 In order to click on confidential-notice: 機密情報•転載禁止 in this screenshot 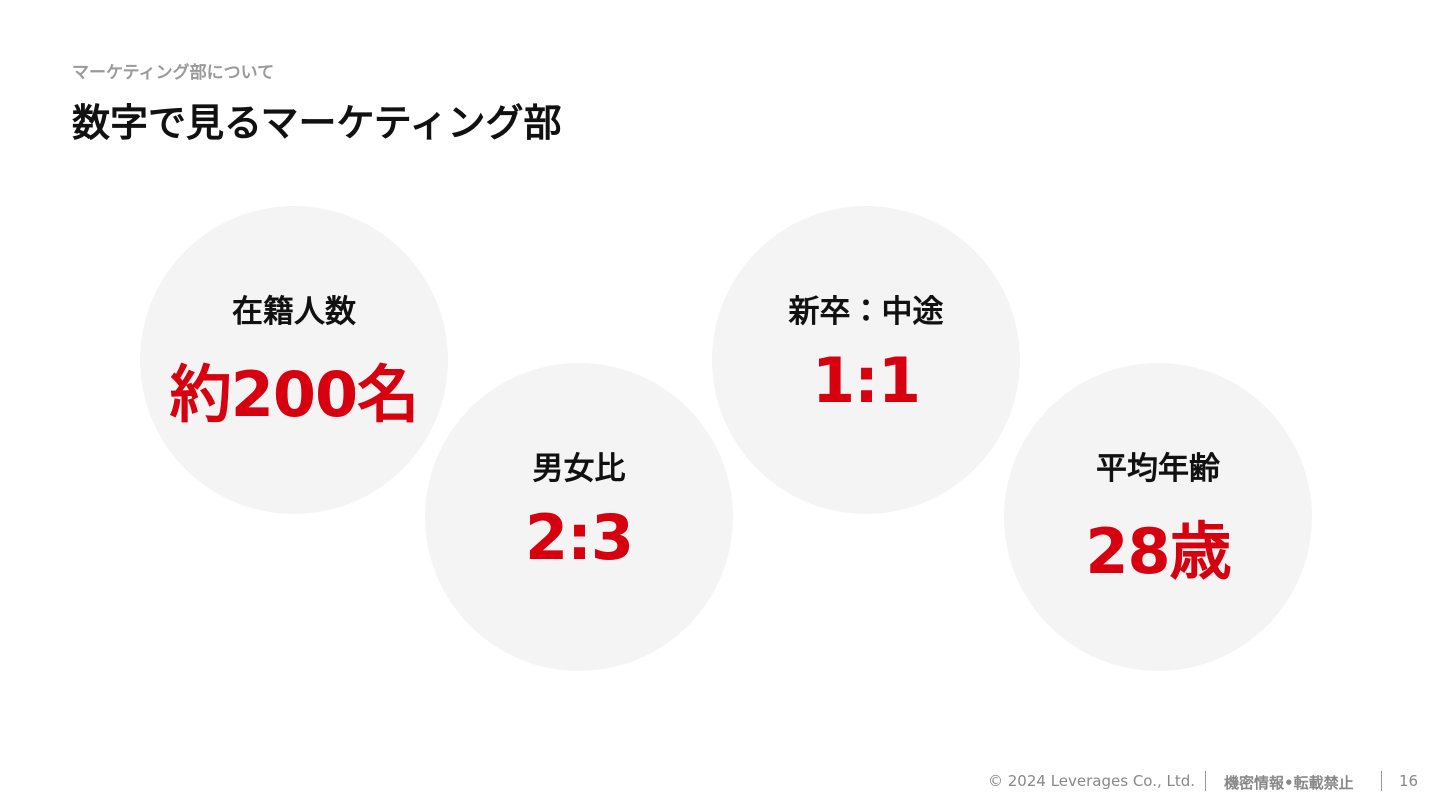, I will do `click(1289, 783)`.